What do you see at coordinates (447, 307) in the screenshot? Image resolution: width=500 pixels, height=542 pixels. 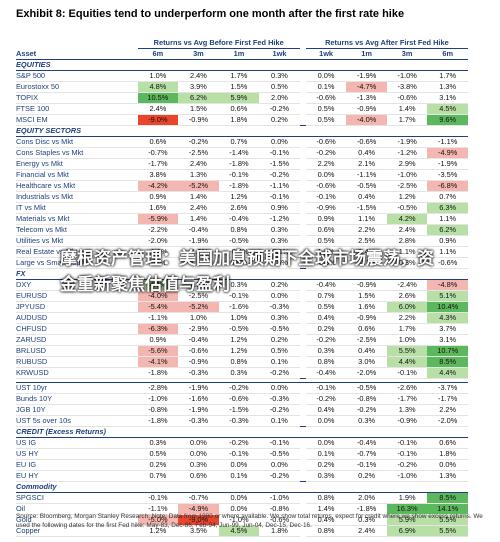 I see `return-cell: 10.4%` at bounding box center [447, 307].